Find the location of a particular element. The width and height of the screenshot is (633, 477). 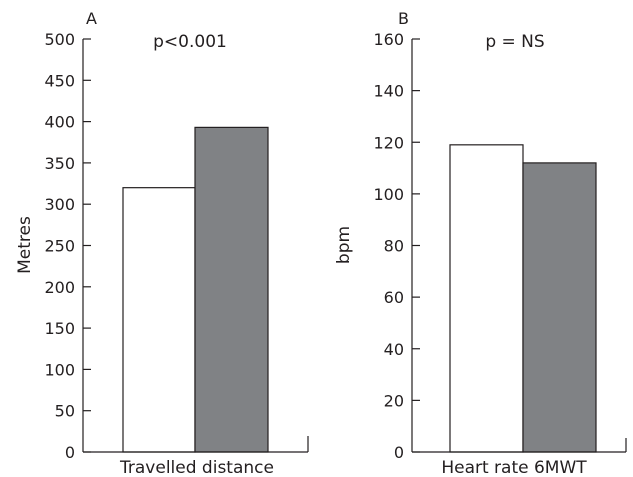

panel-b-y-axis-label: bpm is located at coordinates (344, 245).